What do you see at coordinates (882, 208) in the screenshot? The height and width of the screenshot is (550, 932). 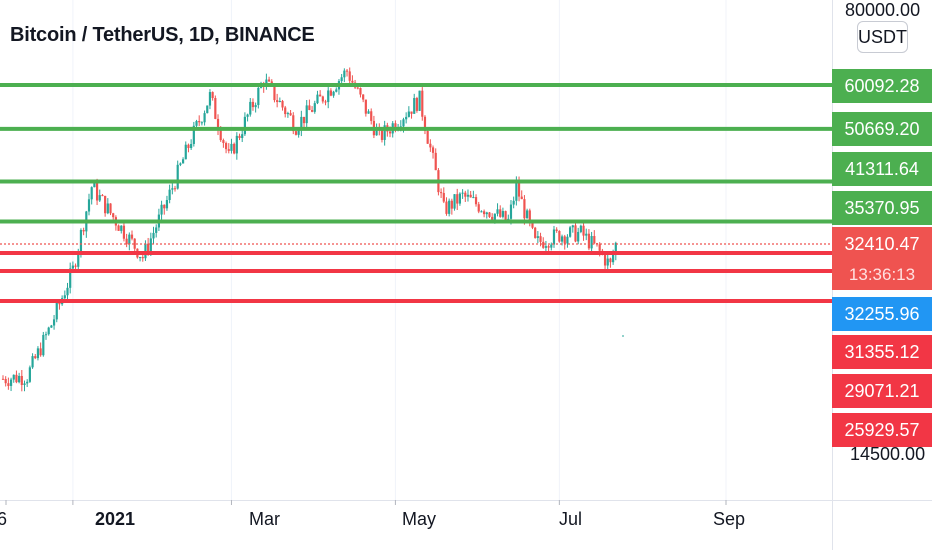 I see `level-tag-35370: 35370.95` at bounding box center [882, 208].